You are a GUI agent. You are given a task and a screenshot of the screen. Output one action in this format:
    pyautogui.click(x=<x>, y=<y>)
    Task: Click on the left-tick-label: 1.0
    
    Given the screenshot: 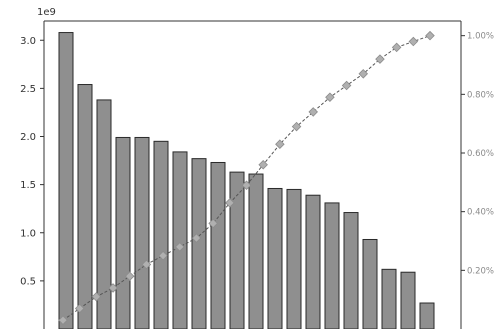 What is the action you would take?
    pyautogui.click(x=28, y=233)
    